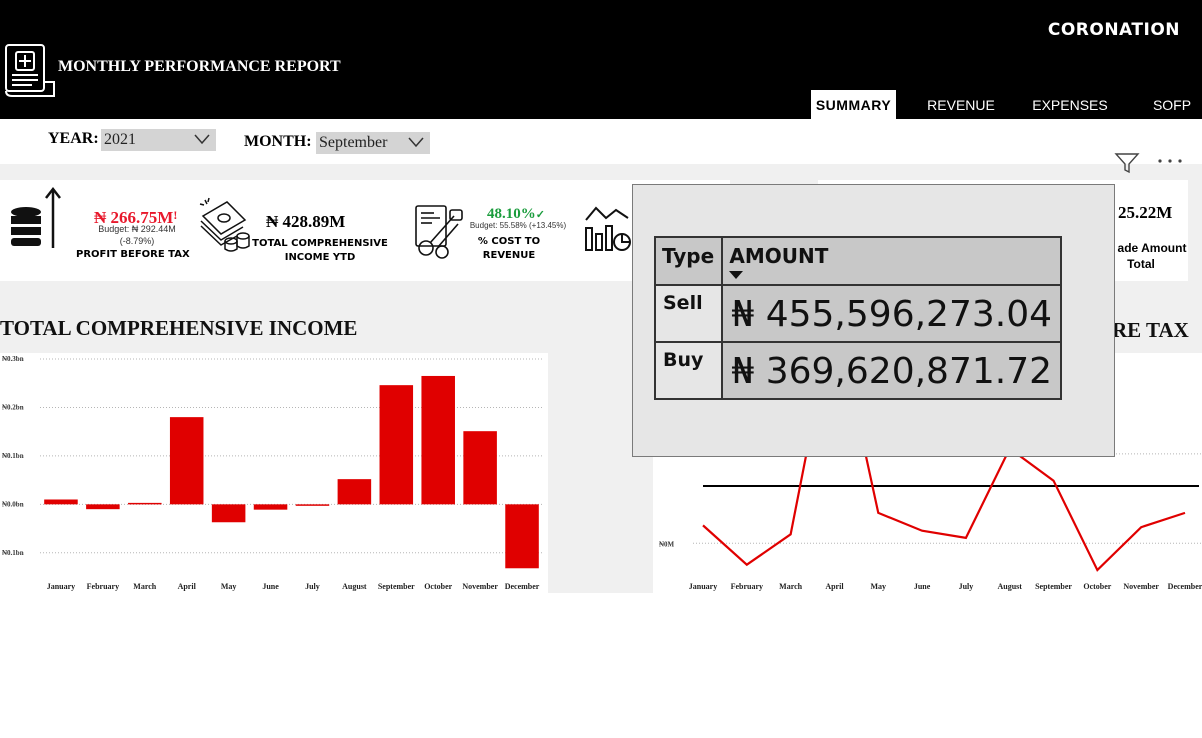 The image size is (1202, 738). What do you see at coordinates (396, 445) in the screenshot?
I see `bar-september` at bounding box center [396, 445].